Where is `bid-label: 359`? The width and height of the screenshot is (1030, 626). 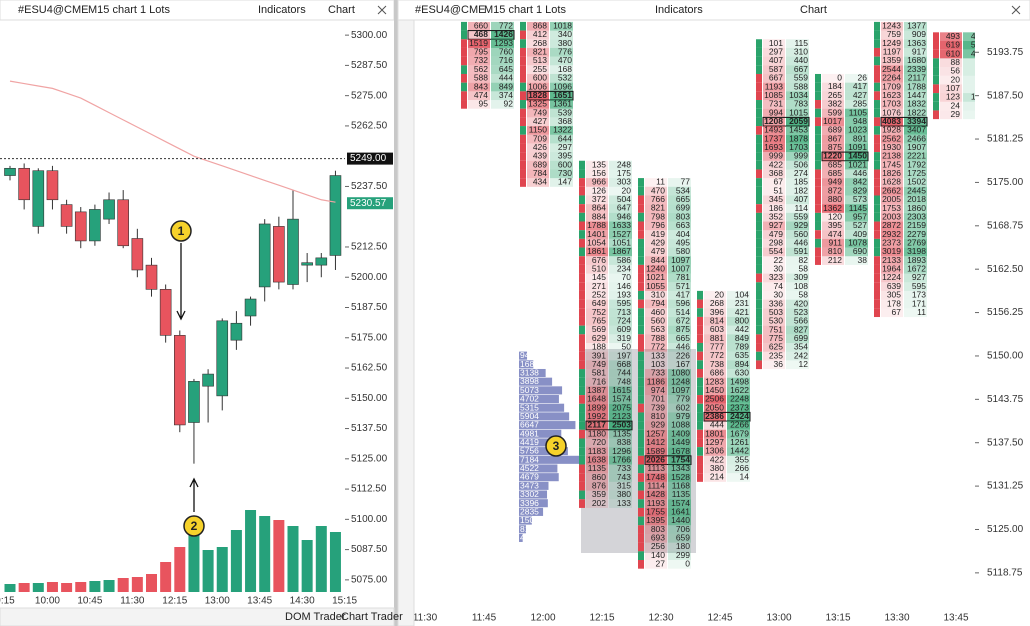
bid-label: 359 is located at coordinates (599, 494).